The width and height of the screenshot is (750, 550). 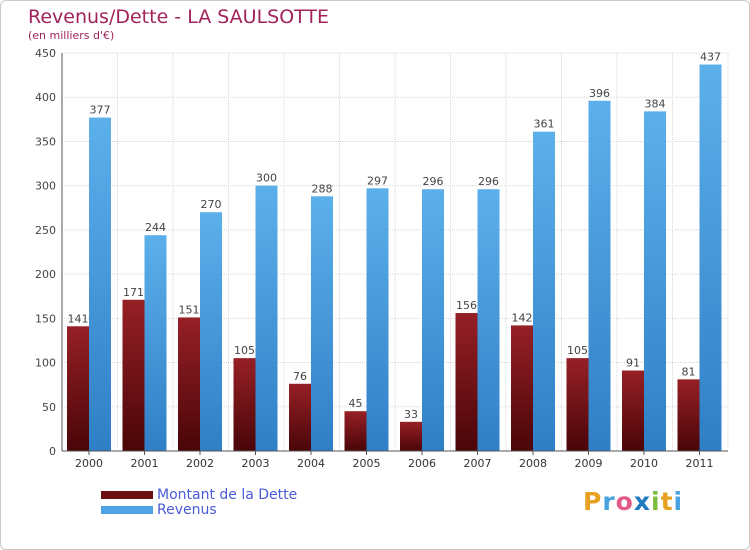 What do you see at coordinates (667, 501) in the screenshot?
I see `logo-letter: t` at bounding box center [667, 501].